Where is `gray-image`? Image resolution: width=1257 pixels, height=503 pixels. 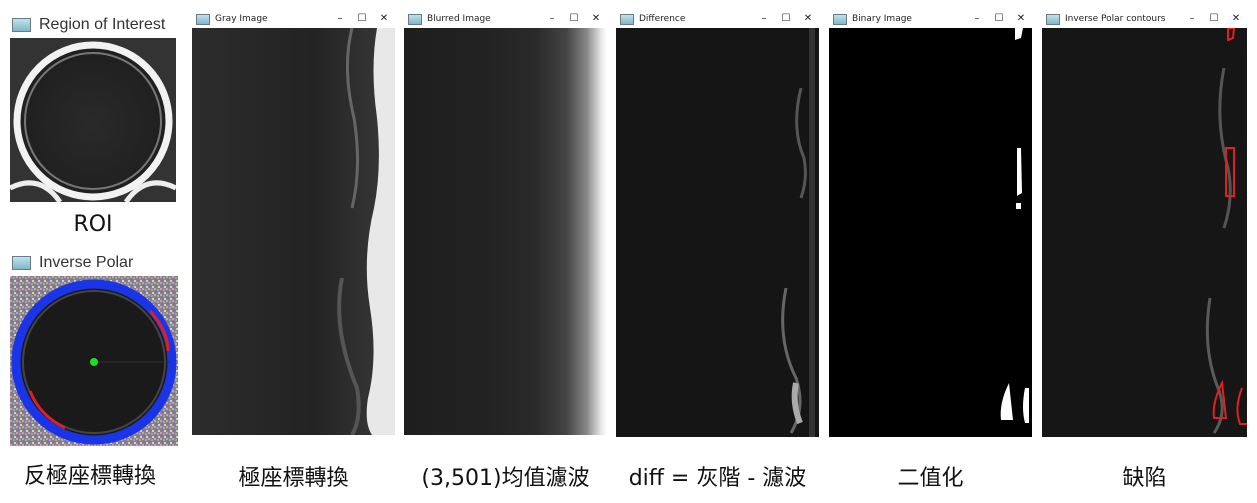 gray-image is located at coordinates (293, 231).